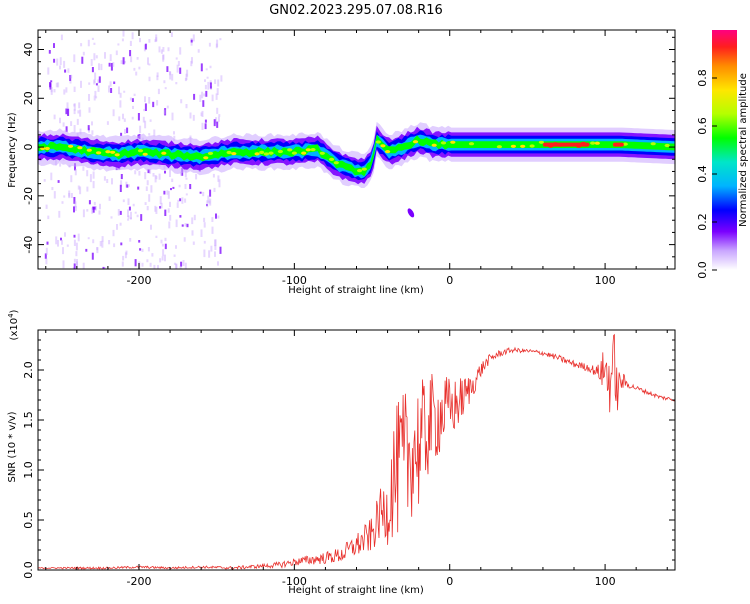  What do you see at coordinates (724, 150) in the screenshot?
I see `colorbar-gradient` at bounding box center [724, 150].